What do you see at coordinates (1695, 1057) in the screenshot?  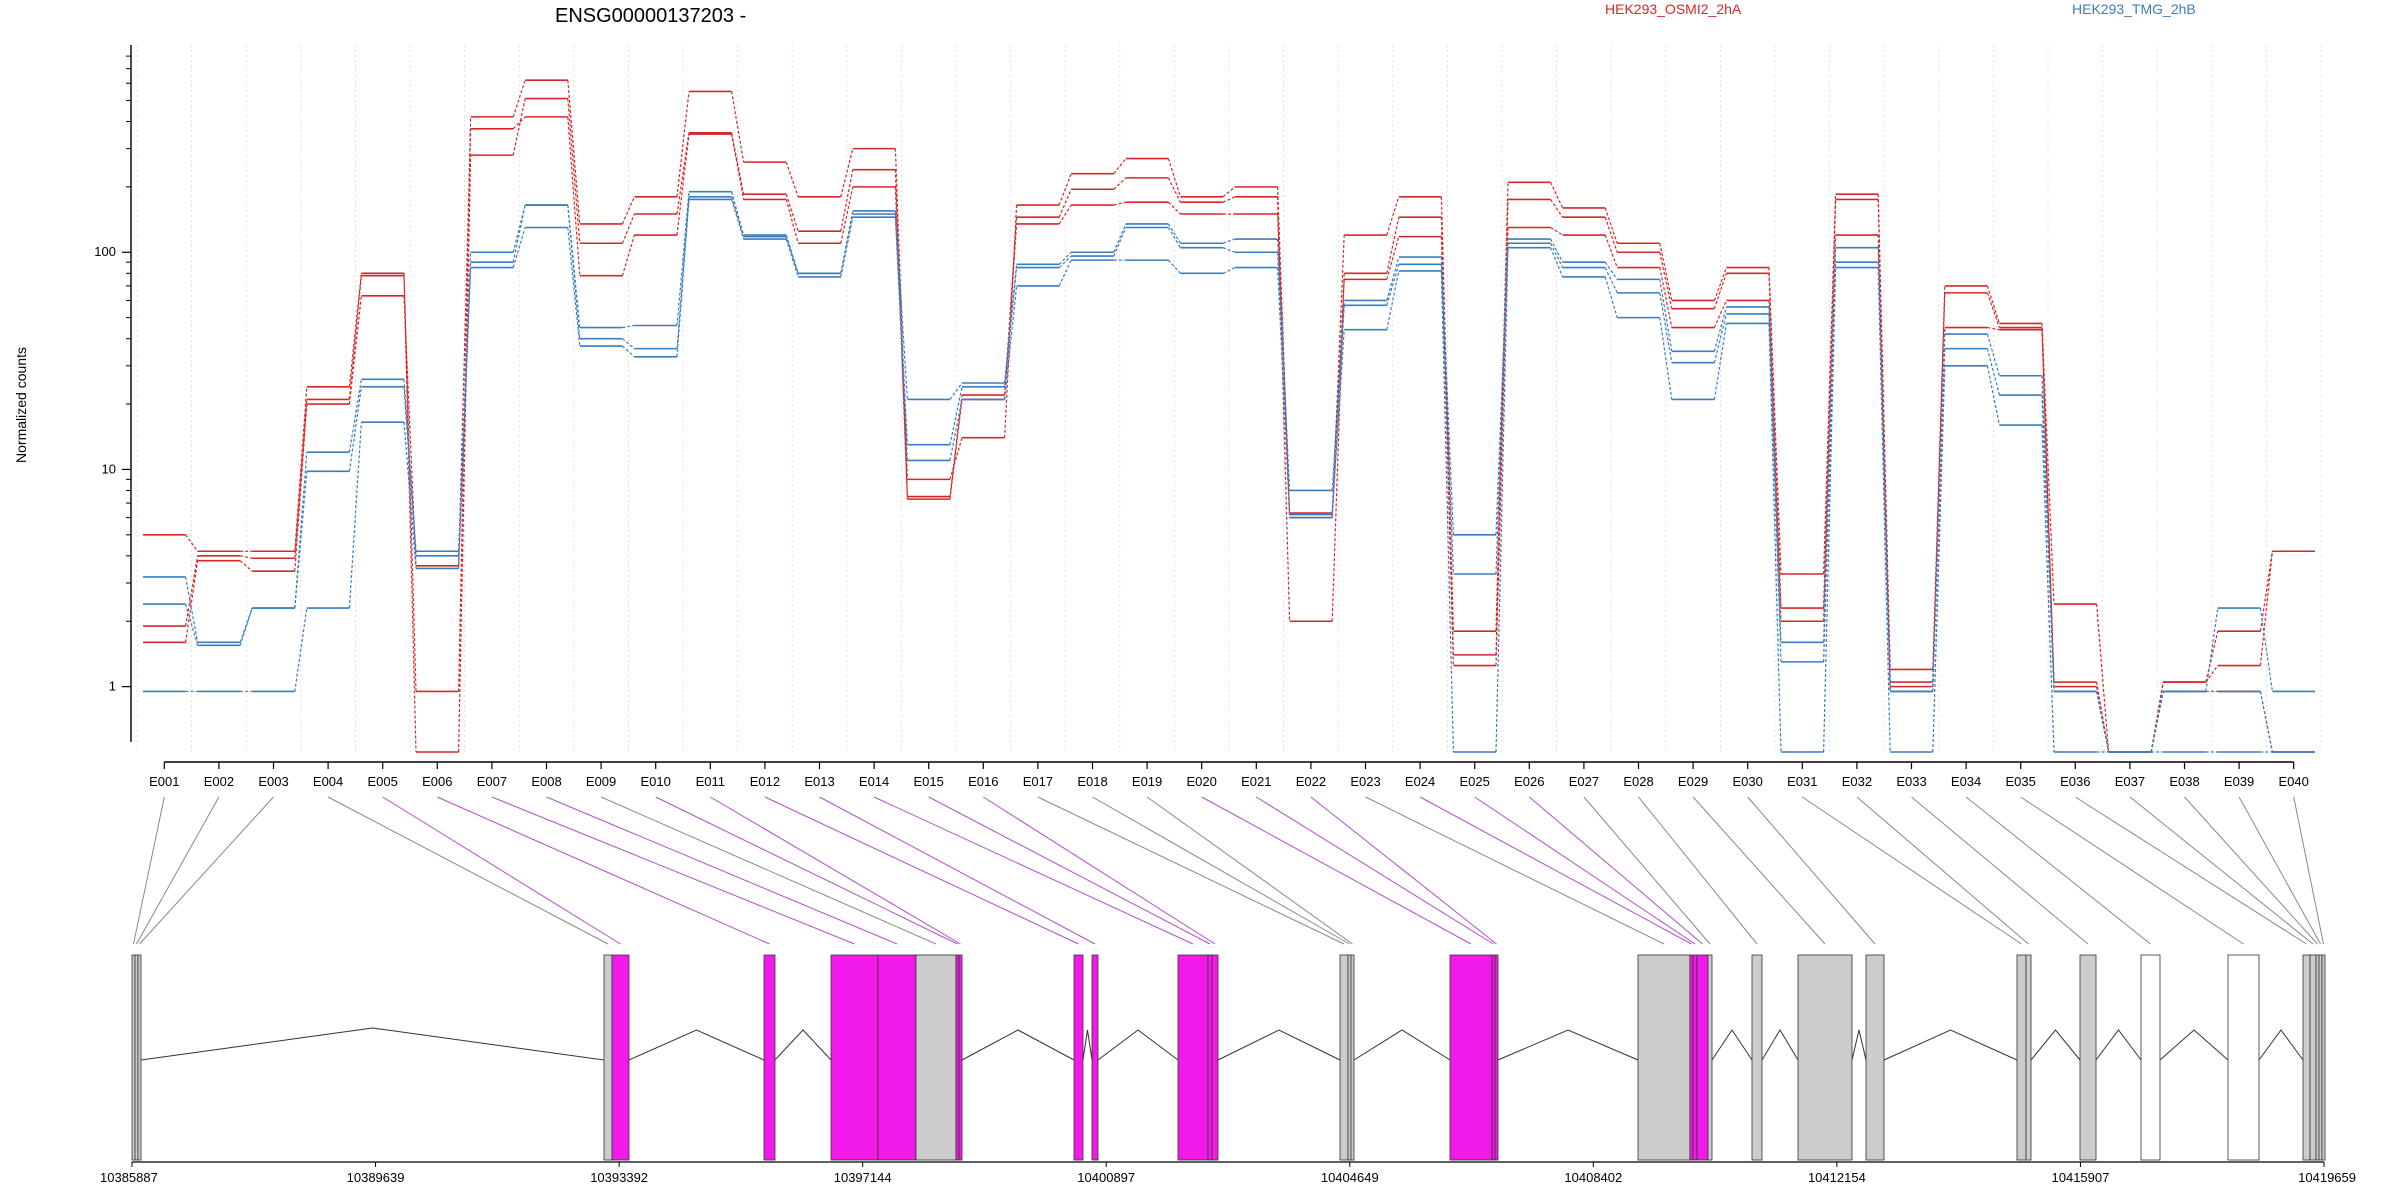 I see `exon-box-e025` at bounding box center [1695, 1057].